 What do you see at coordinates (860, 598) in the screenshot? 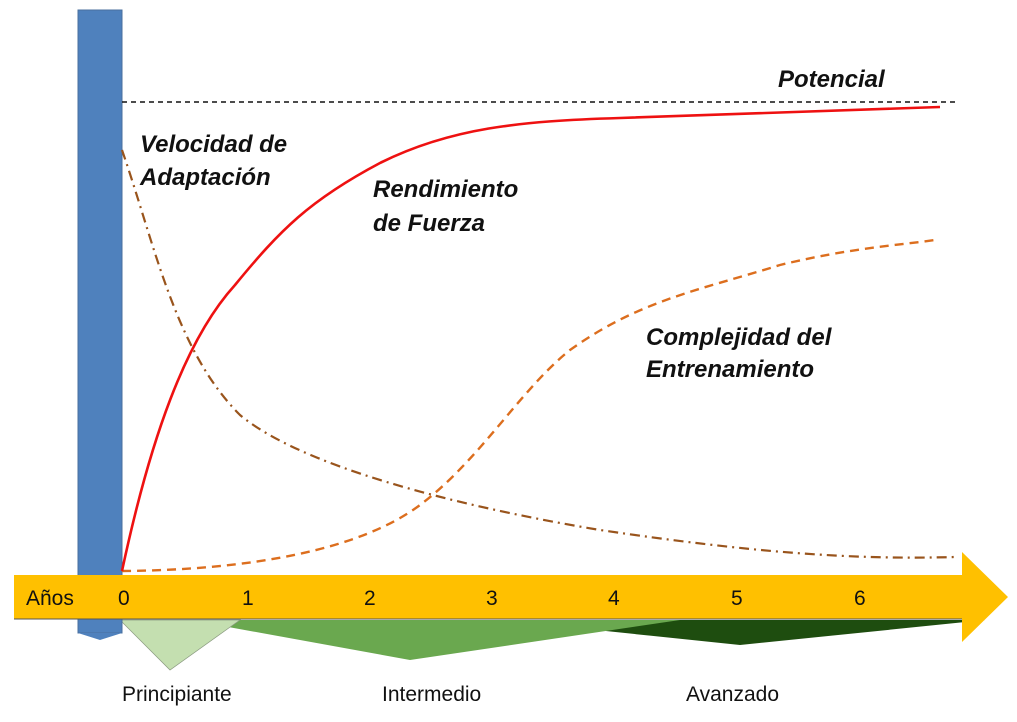
I see `tick-6: 6` at bounding box center [860, 598].